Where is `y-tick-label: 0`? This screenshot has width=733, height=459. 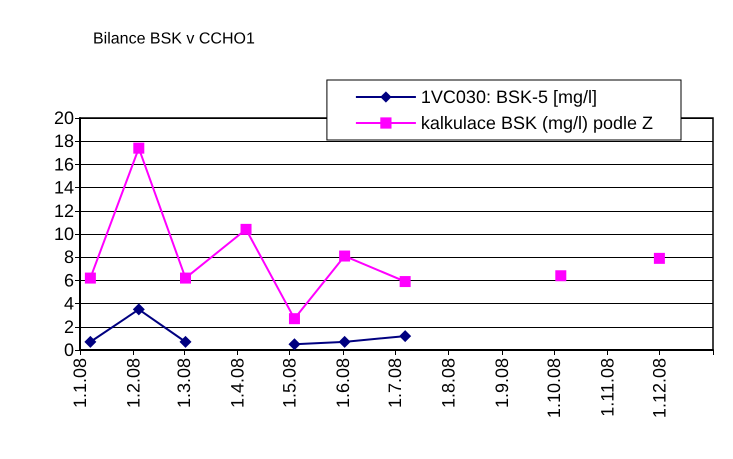 y-tick-label: 0 is located at coordinates (69, 350).